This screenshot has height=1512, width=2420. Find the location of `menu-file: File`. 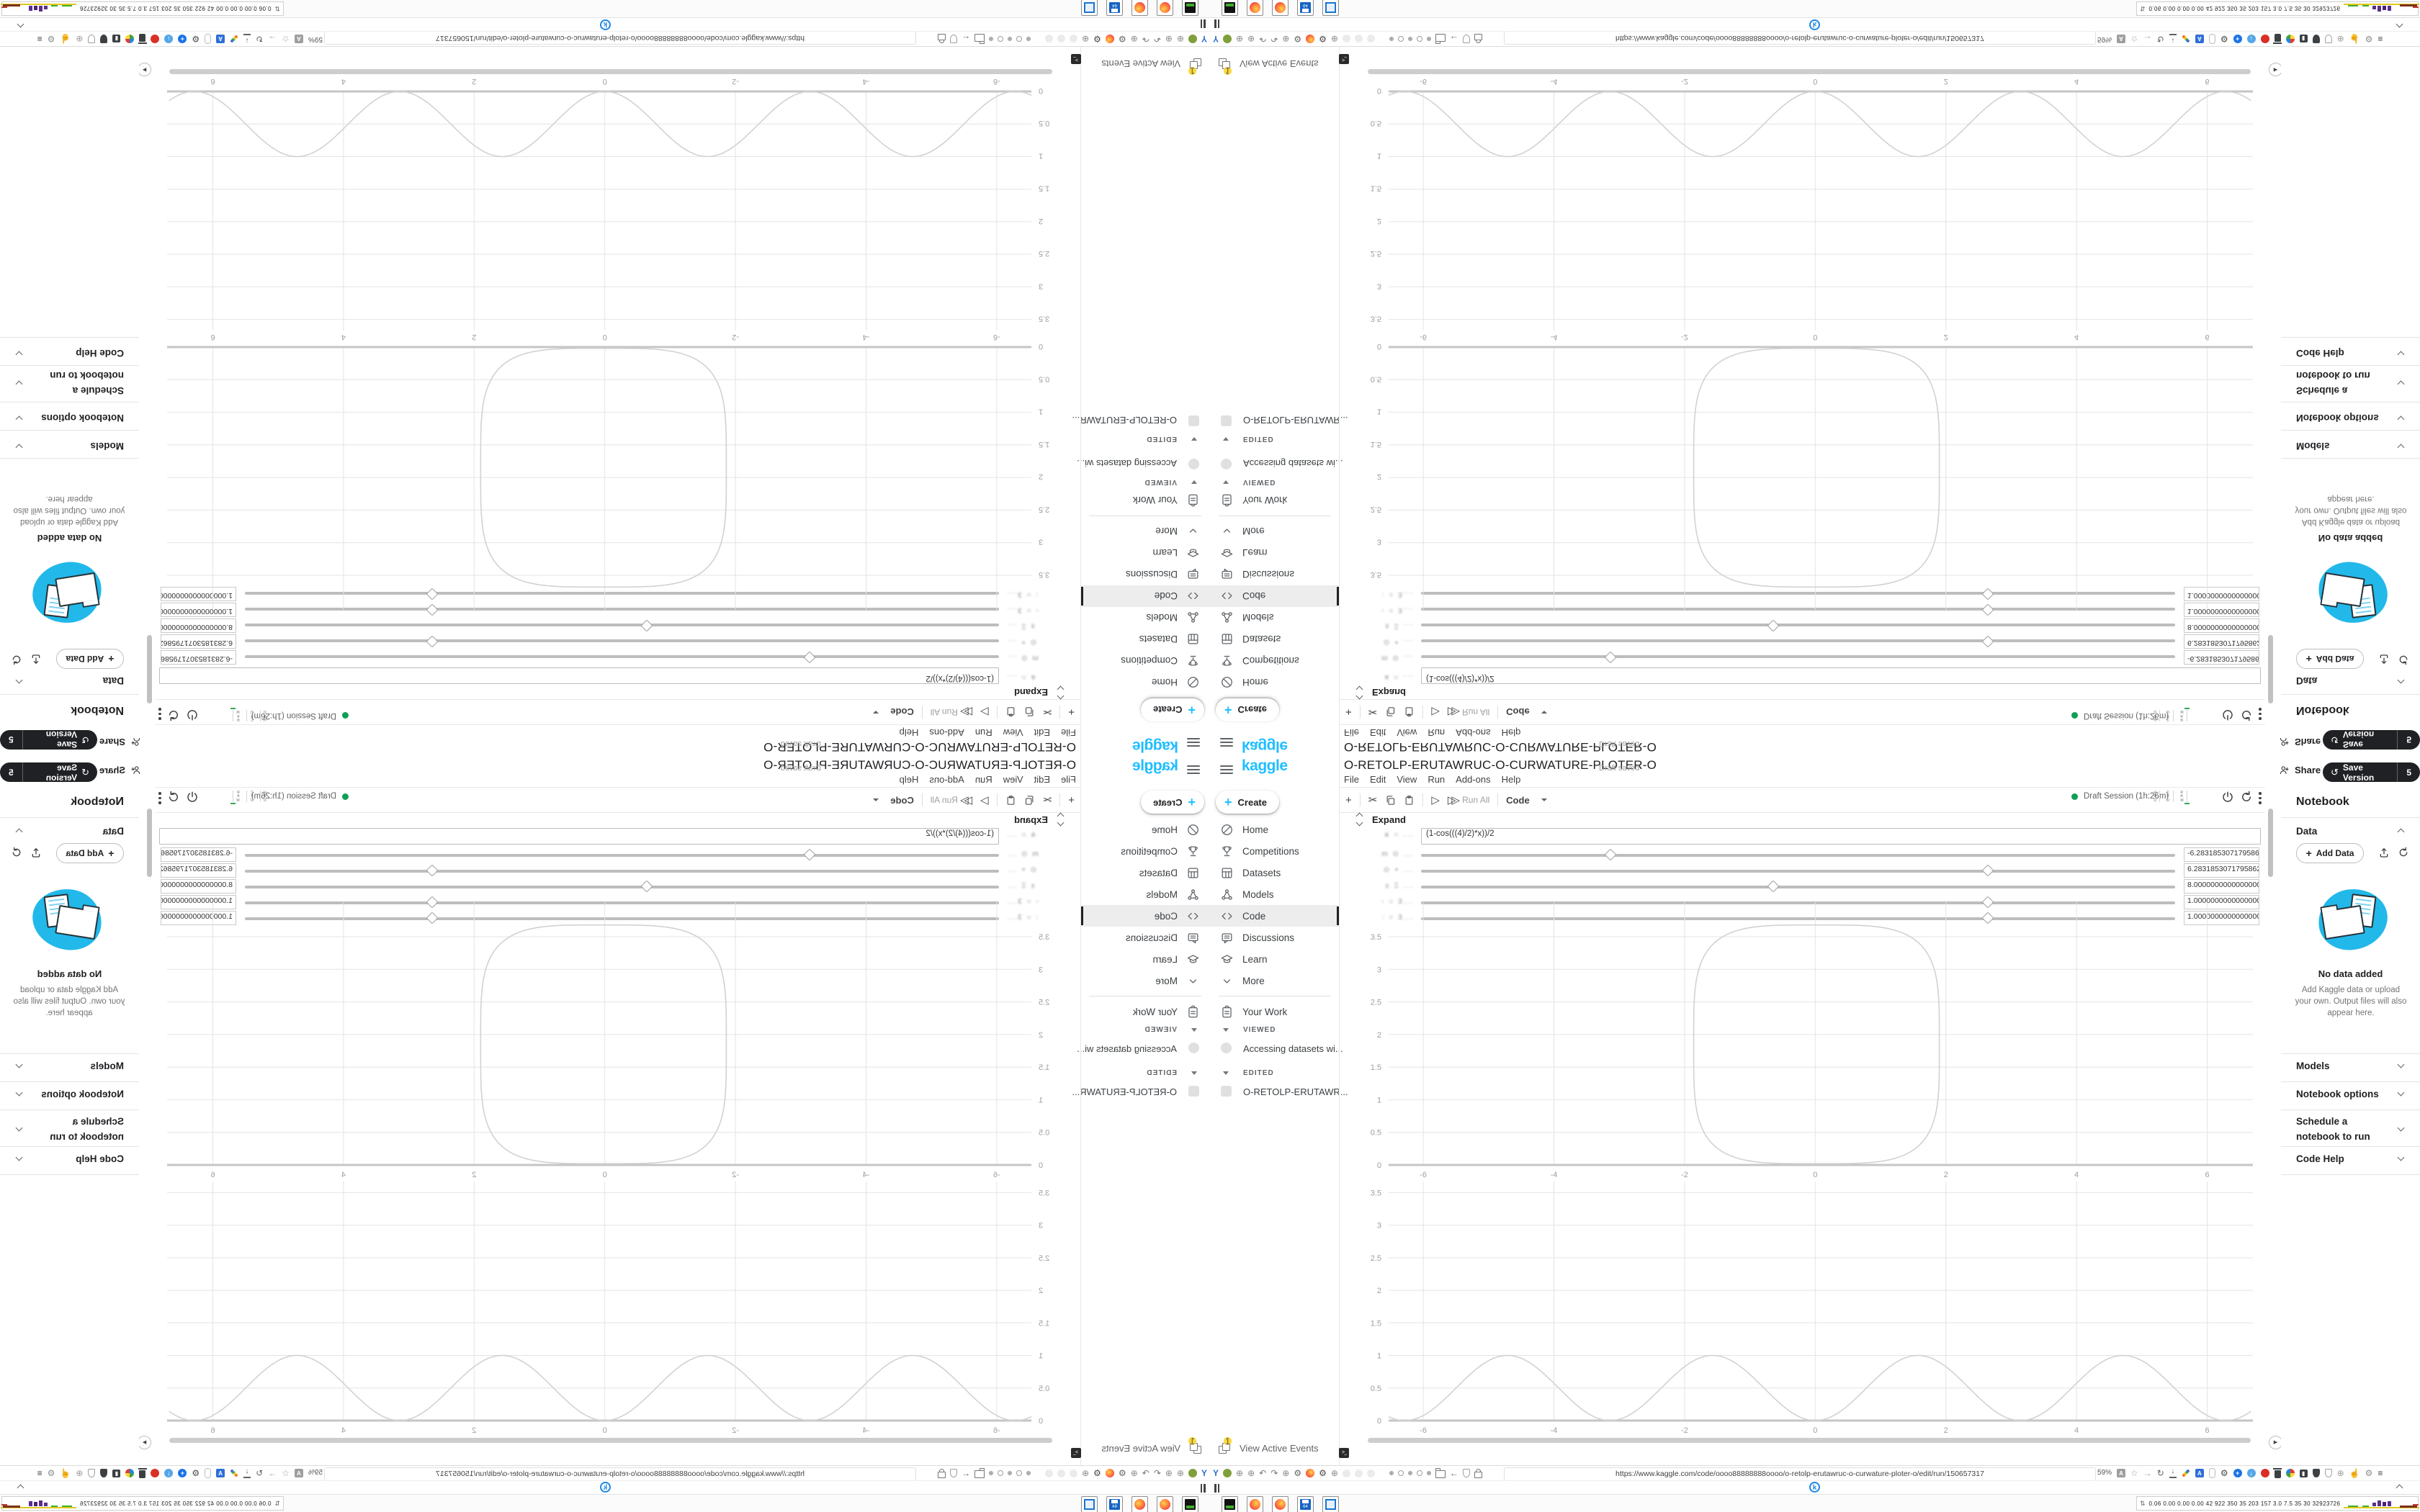

menu-file: File is located at coordinates (1351, 732).